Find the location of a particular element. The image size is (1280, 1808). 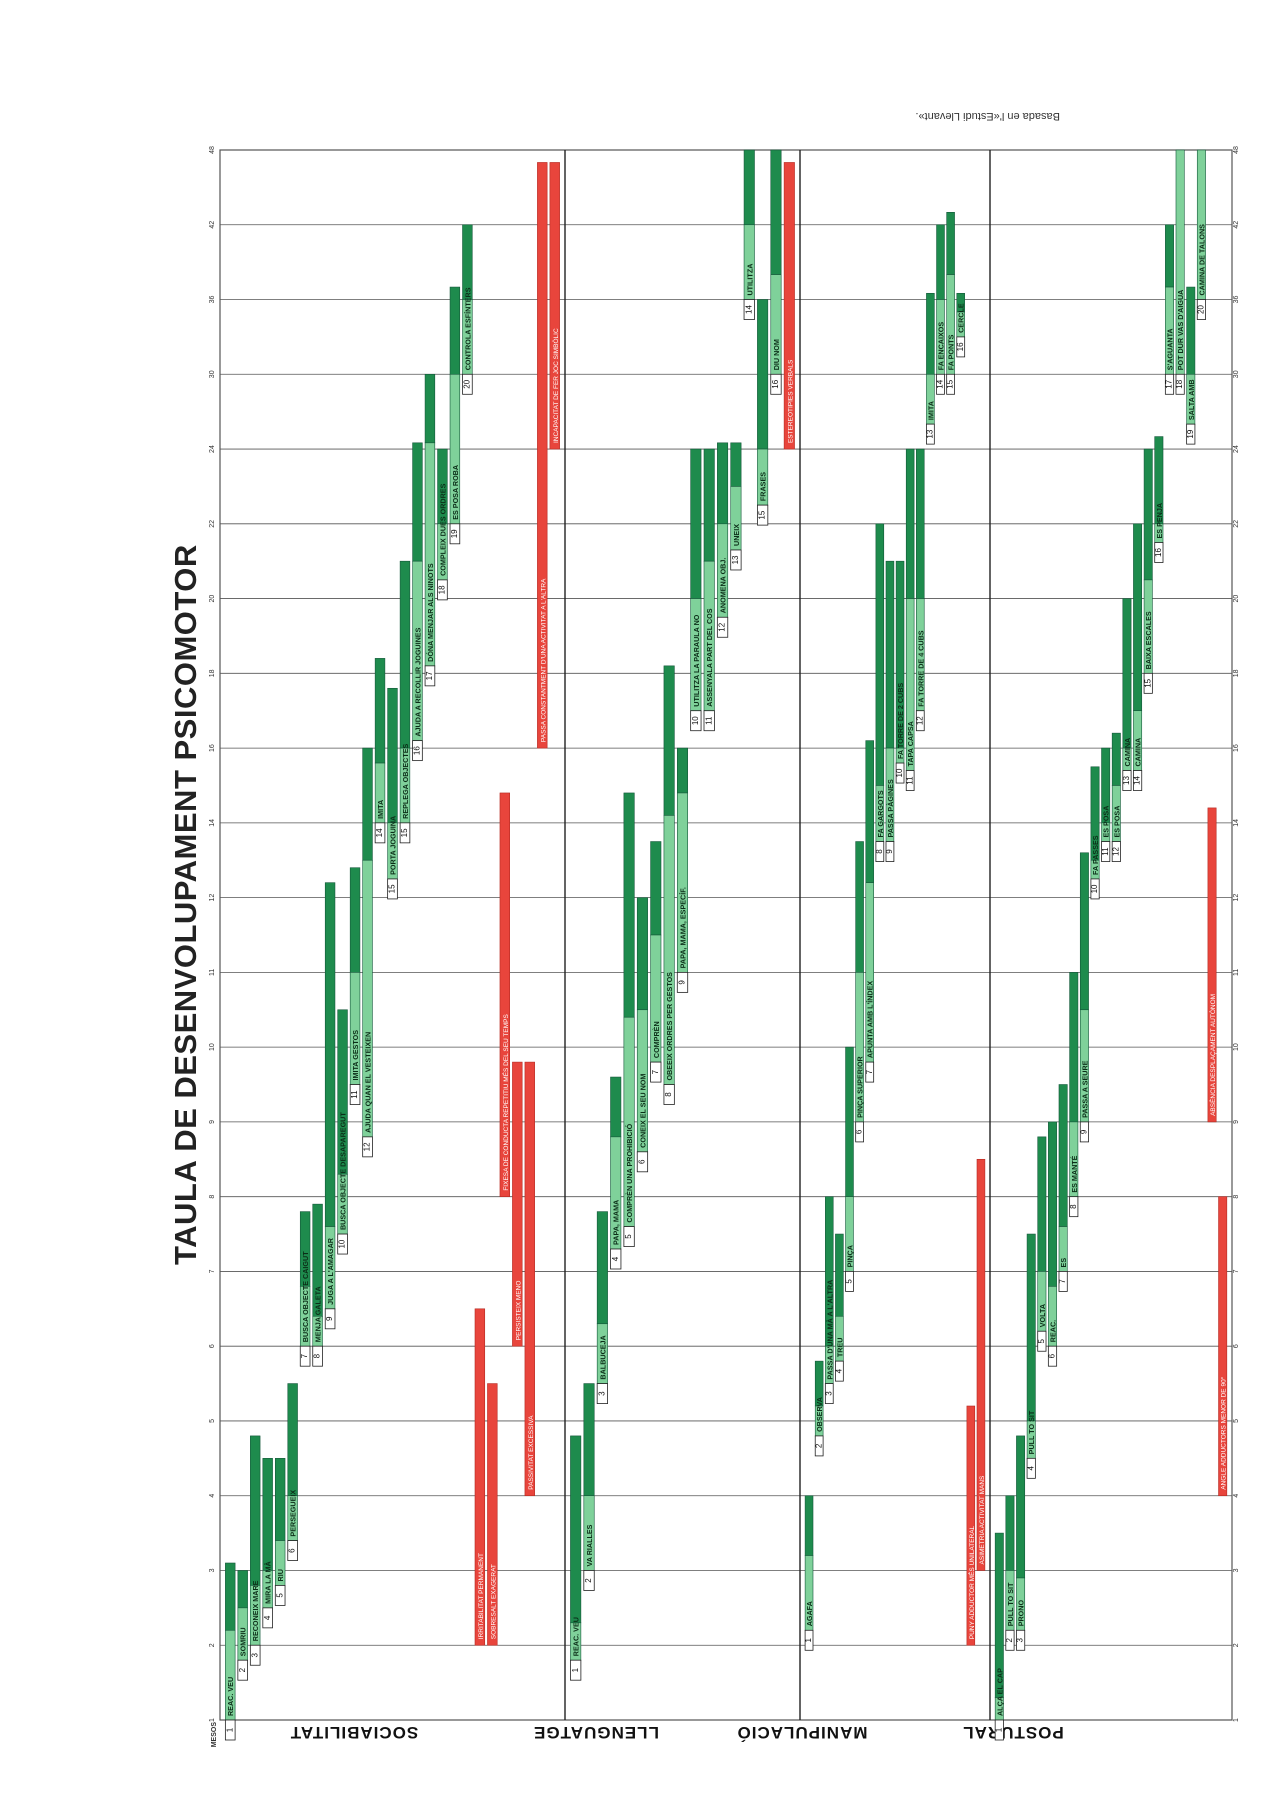

tick-label: 4 is located at coordinates (1236, 1496).